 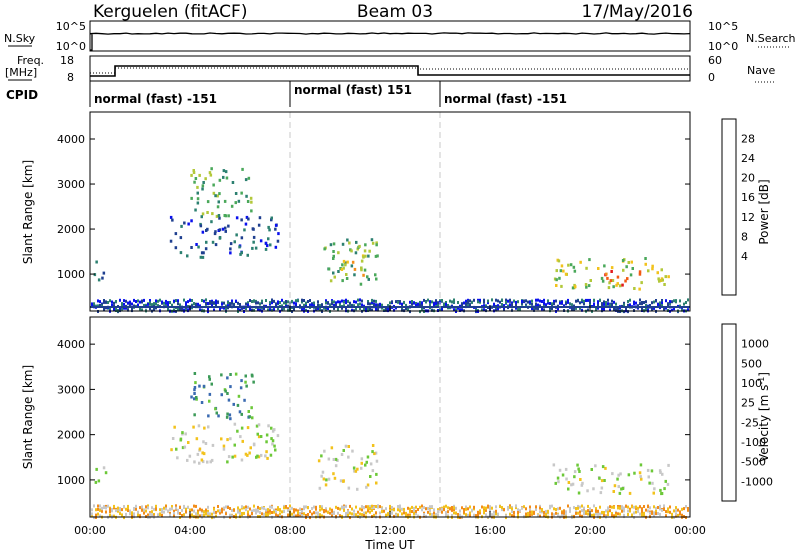 I want to click on colorbar-tick-label: 8, so click(x=744, y=236).